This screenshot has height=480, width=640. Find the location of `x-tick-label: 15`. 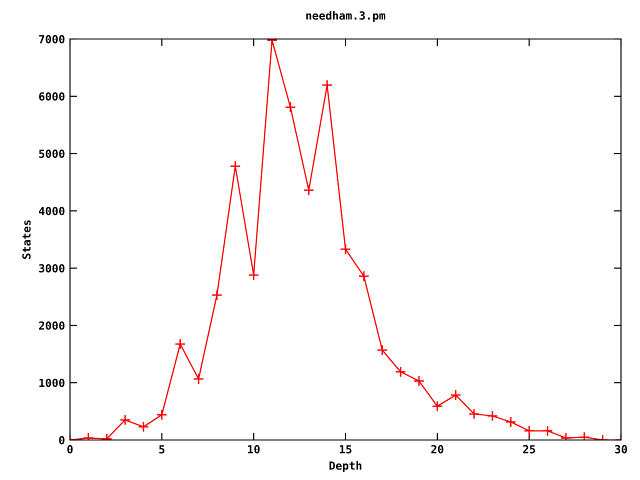

x-tick-label: 15 is located at coordinates (346, 449).